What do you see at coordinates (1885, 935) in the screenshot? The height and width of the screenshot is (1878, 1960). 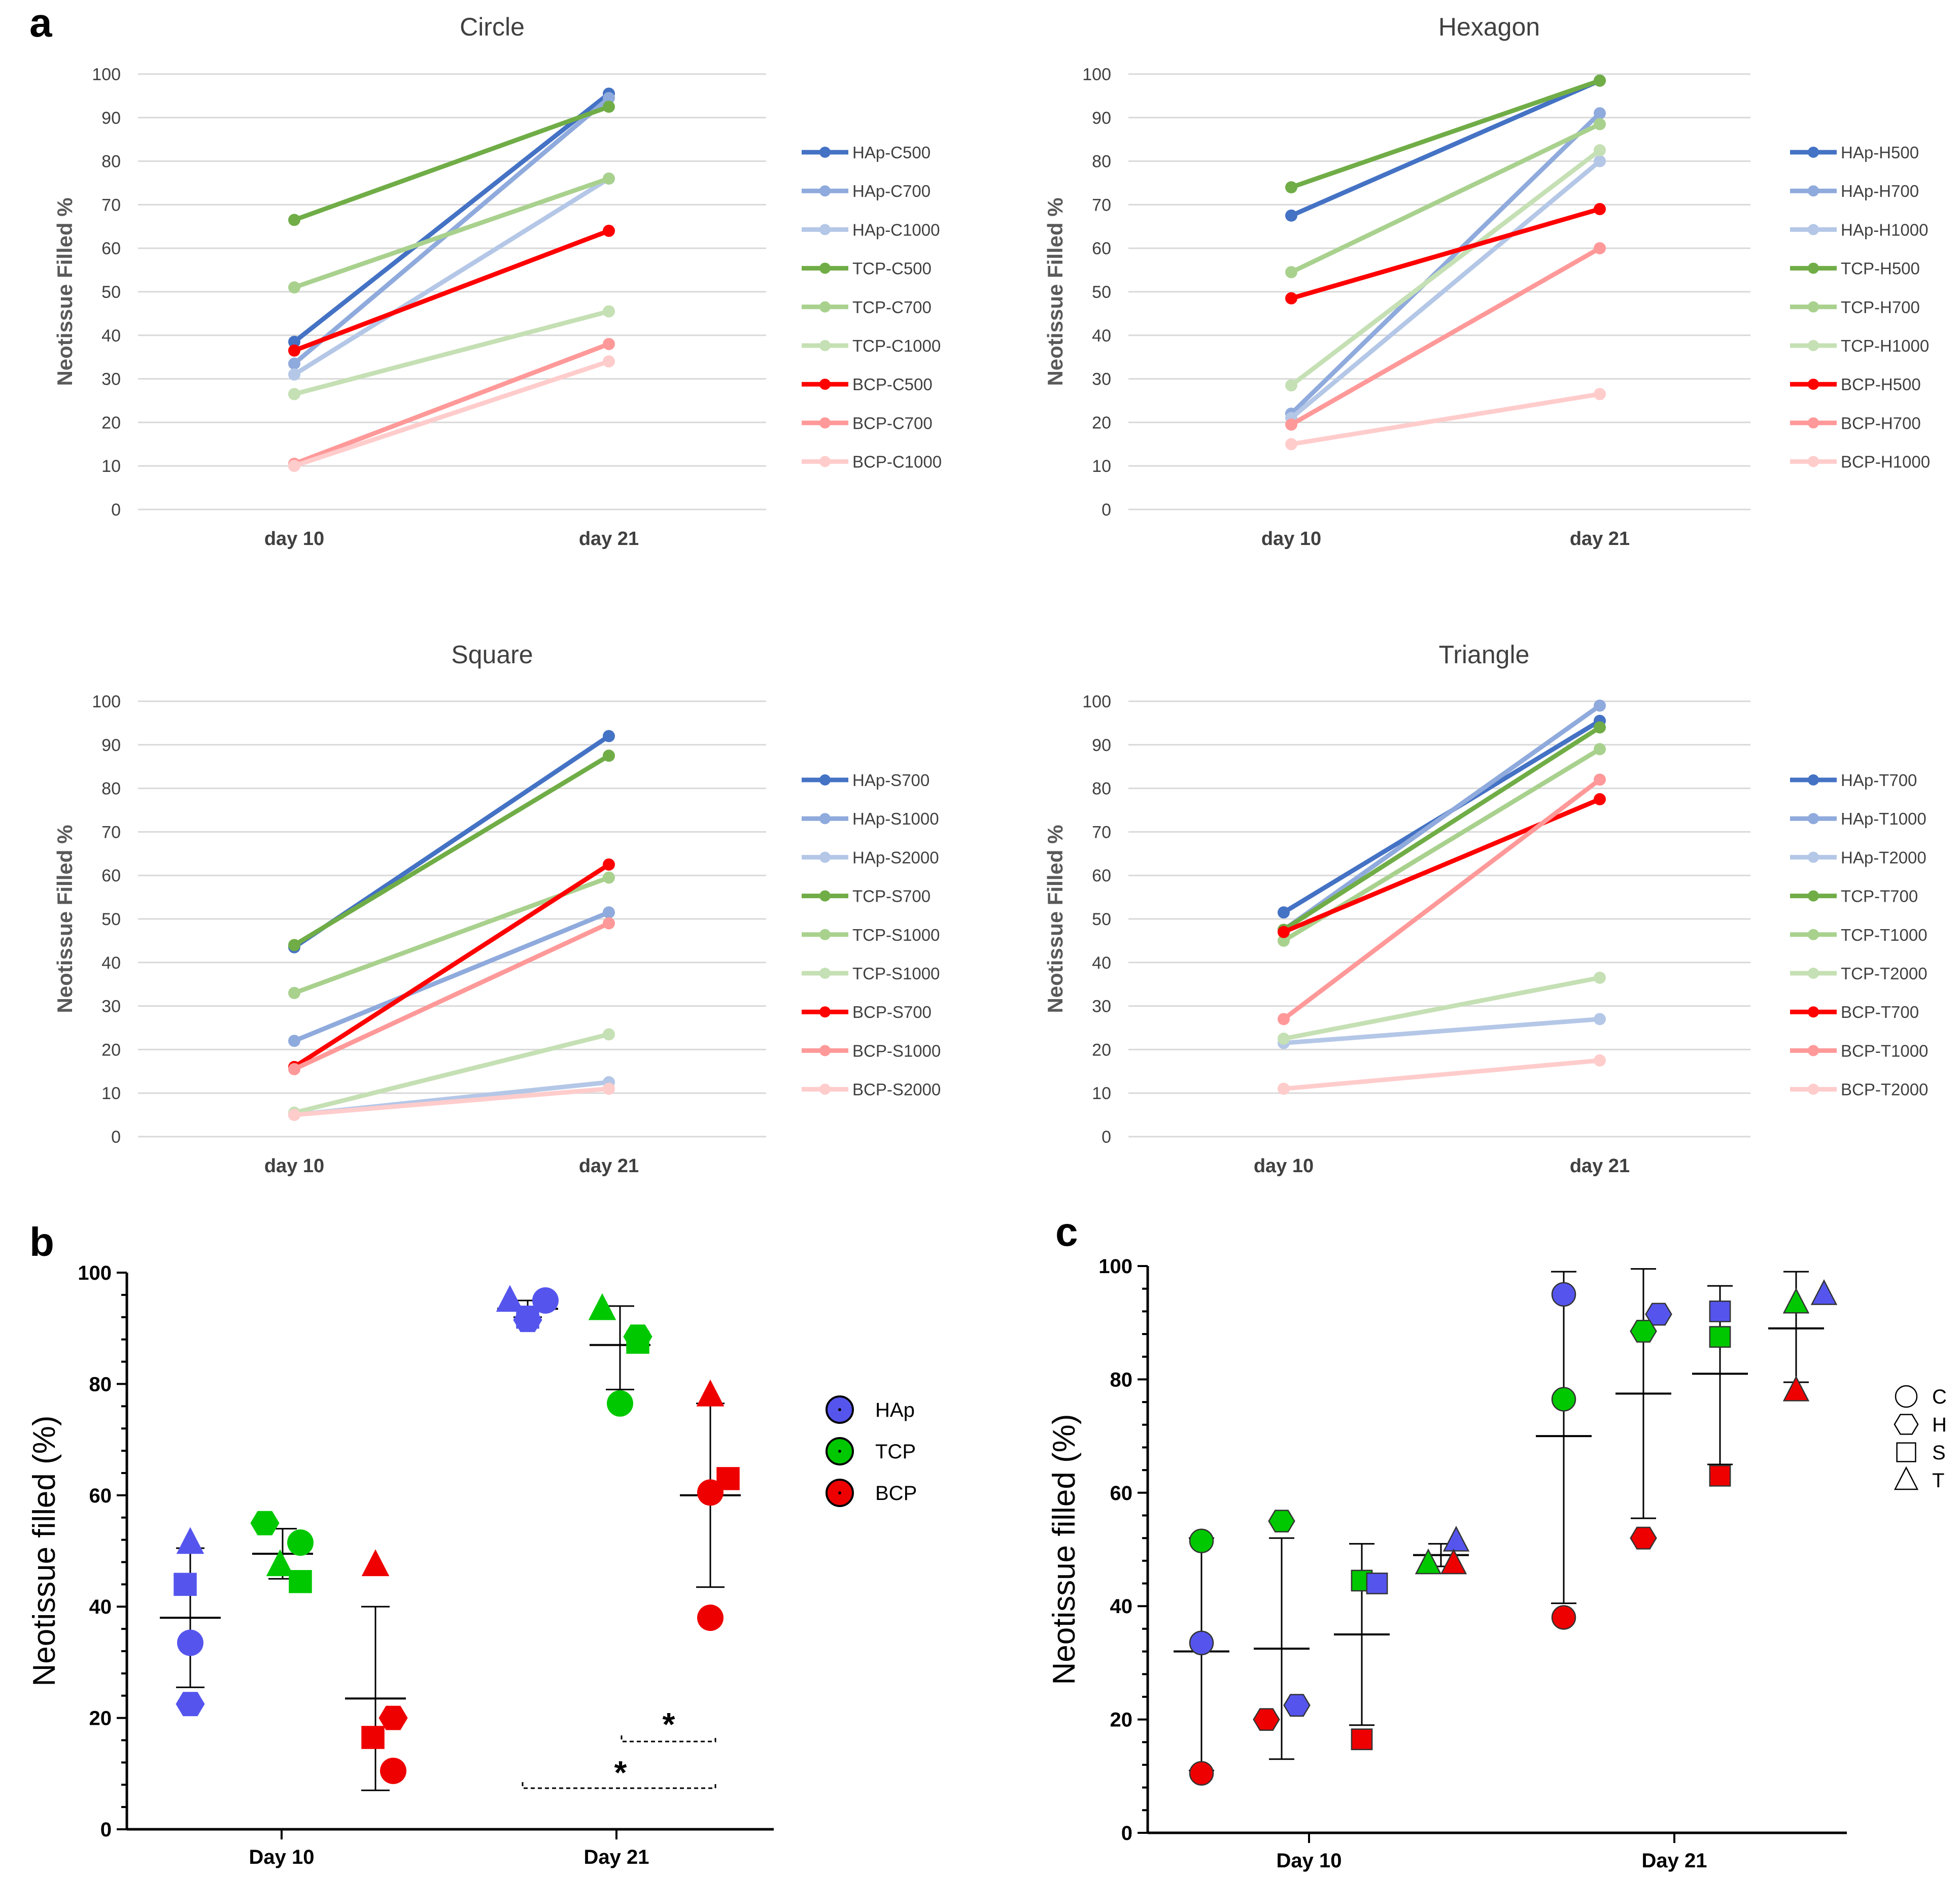 I see `legend-label: TCP-T1000` at bounding box center [1885, 935].